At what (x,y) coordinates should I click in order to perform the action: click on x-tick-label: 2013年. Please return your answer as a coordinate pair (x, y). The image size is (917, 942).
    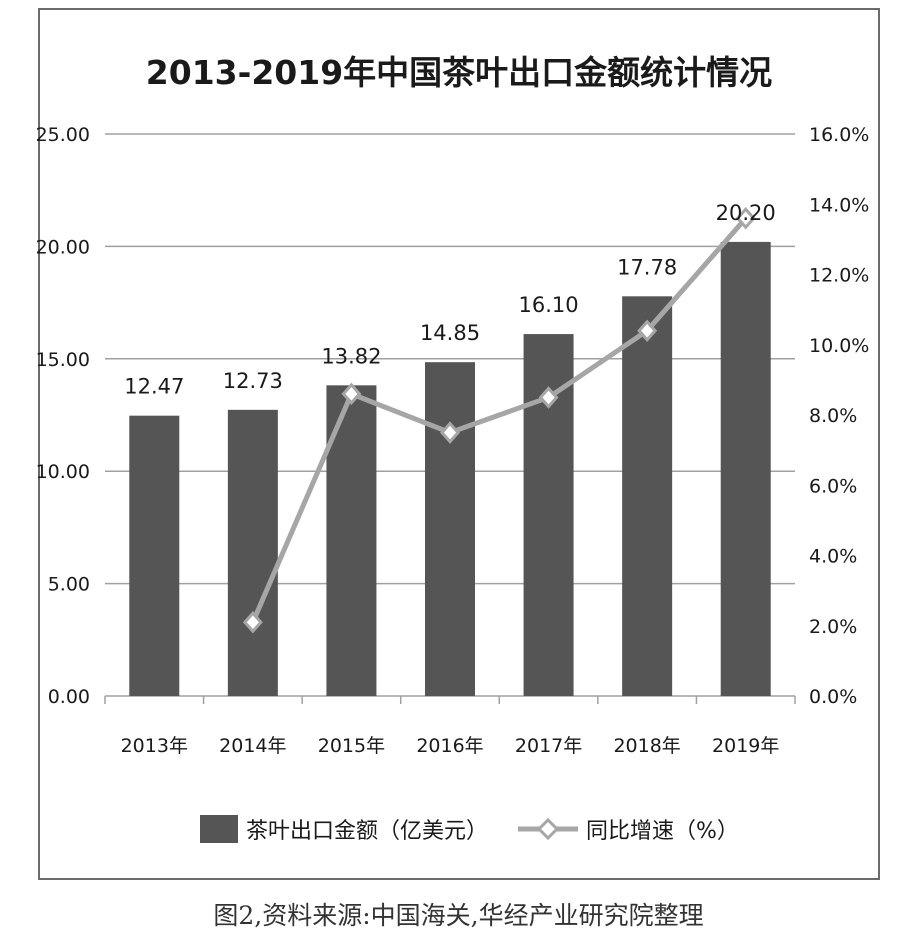
    Looking at the image, I should click on (154, 746).